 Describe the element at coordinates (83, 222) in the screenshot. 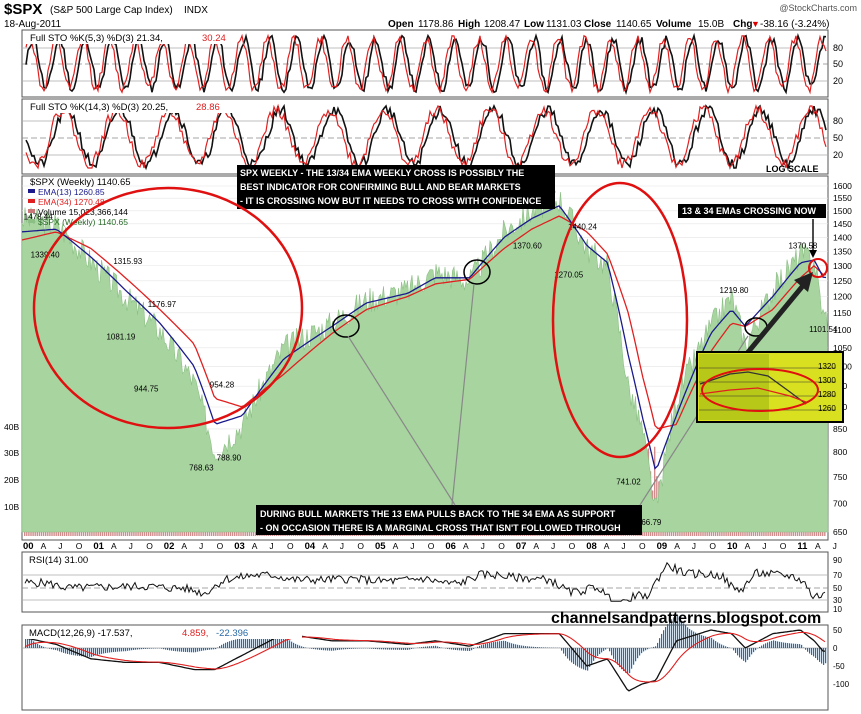

I see `legend-spx: $SPX (Weekly) 1140.65` at that location.